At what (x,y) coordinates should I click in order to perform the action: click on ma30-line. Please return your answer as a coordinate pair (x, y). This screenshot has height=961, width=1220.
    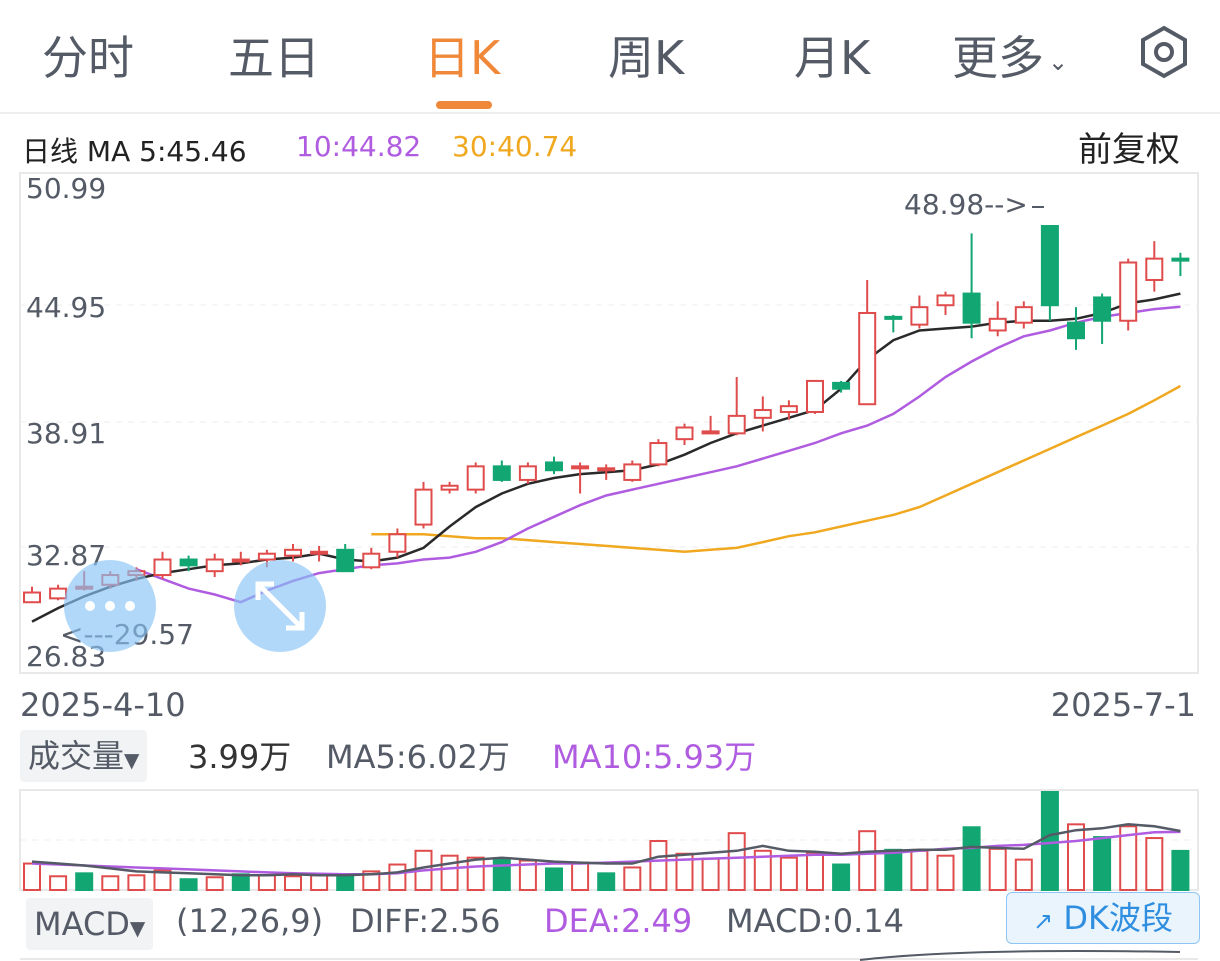
    Looking at the image, I should click on (776, 469).